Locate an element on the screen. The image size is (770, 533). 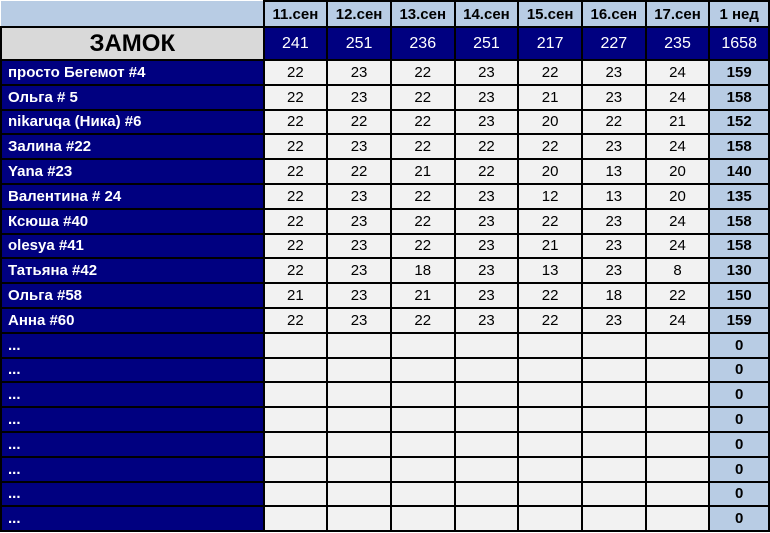
score-cell: 13 is located at coordinates (550, 271).